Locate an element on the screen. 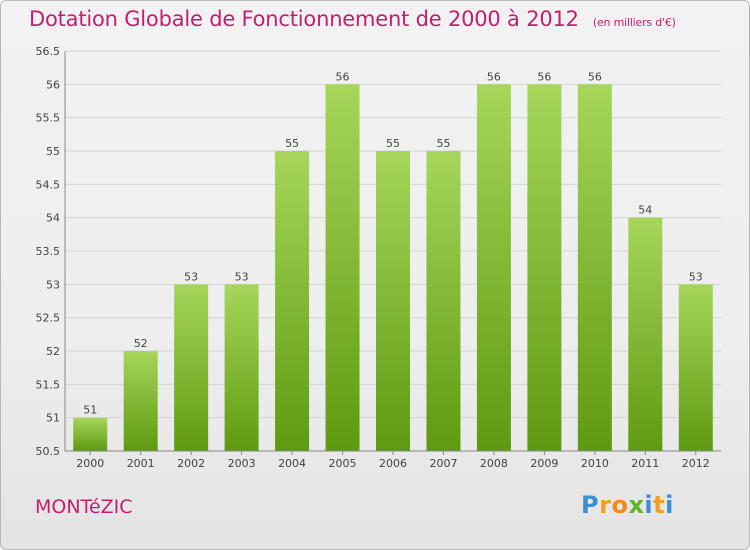  x-tick-label: 2004 is located at coordinates (292, 463).